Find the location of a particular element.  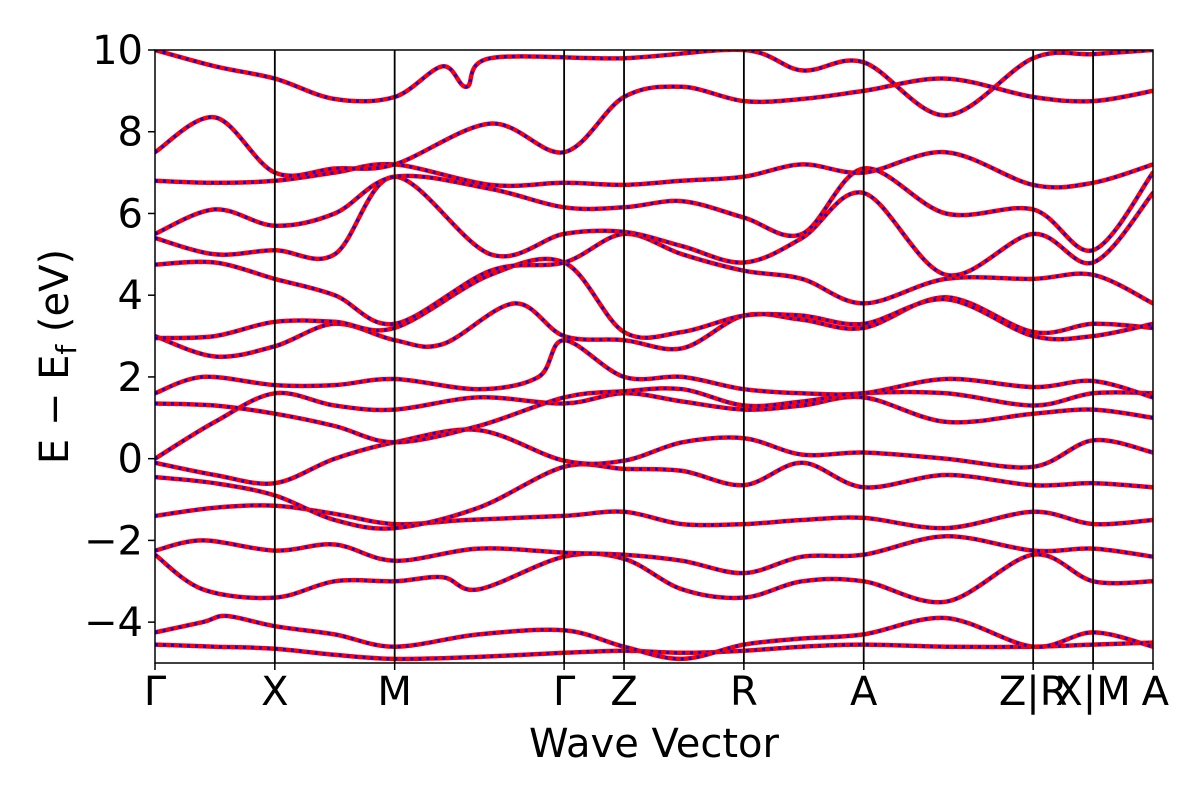

y-axis-label: E − Ef (eV) is located at coordinates (57, 356).